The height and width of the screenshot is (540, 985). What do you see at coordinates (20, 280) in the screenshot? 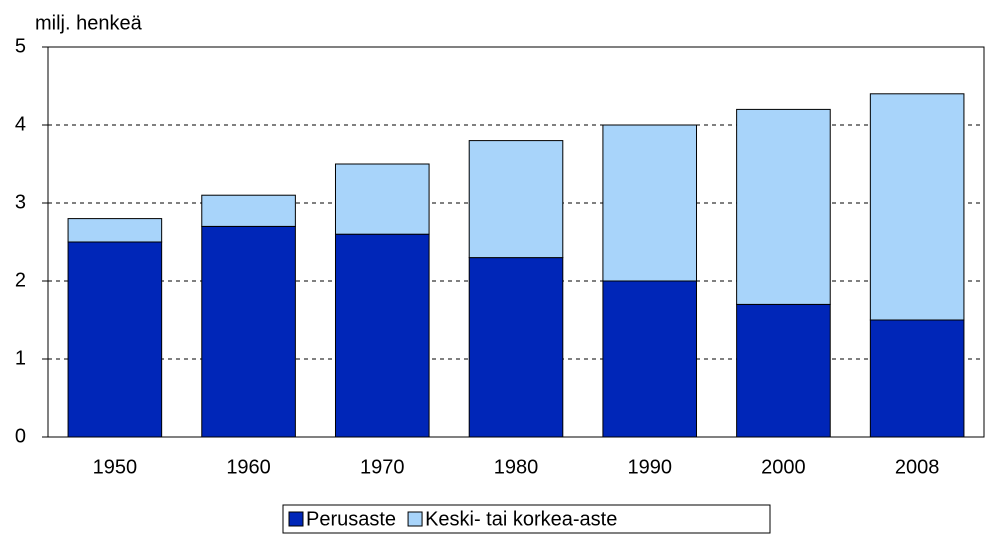
I see `y-tick-label: 2` at bounding box center [20, 280].